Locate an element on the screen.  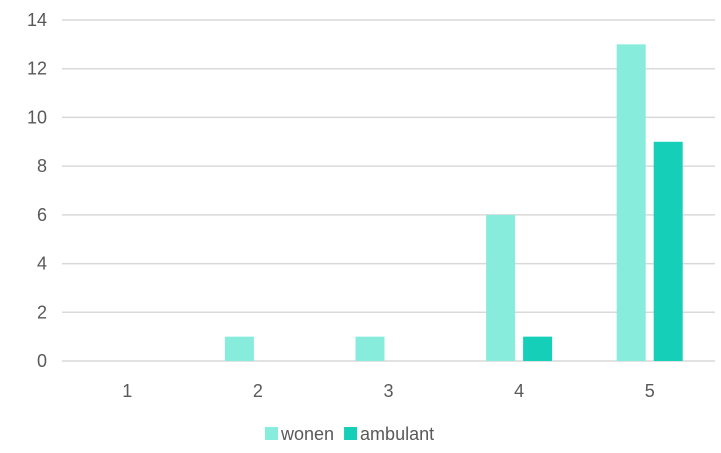
y-tick-label: 4 is located at coordinates (42, 264).